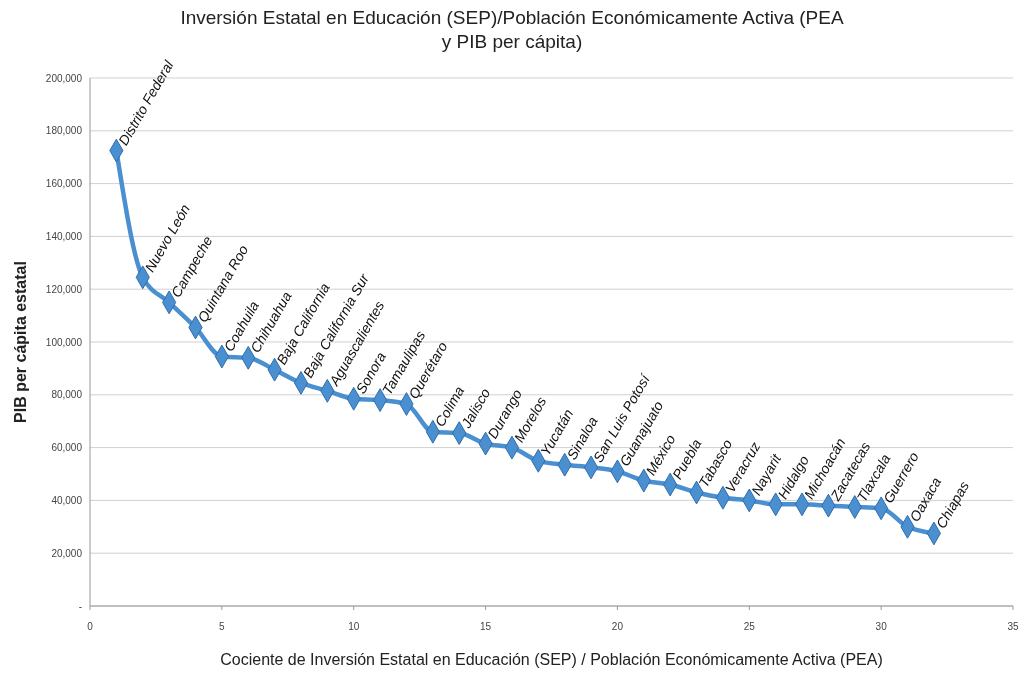 Image resolution: width=1024 pixels, height=673 pixels. What do you see at coordinates (64, 342) in the screenshot?
I see `y-tick-label: 100,000` at bounding box center [64, 342].